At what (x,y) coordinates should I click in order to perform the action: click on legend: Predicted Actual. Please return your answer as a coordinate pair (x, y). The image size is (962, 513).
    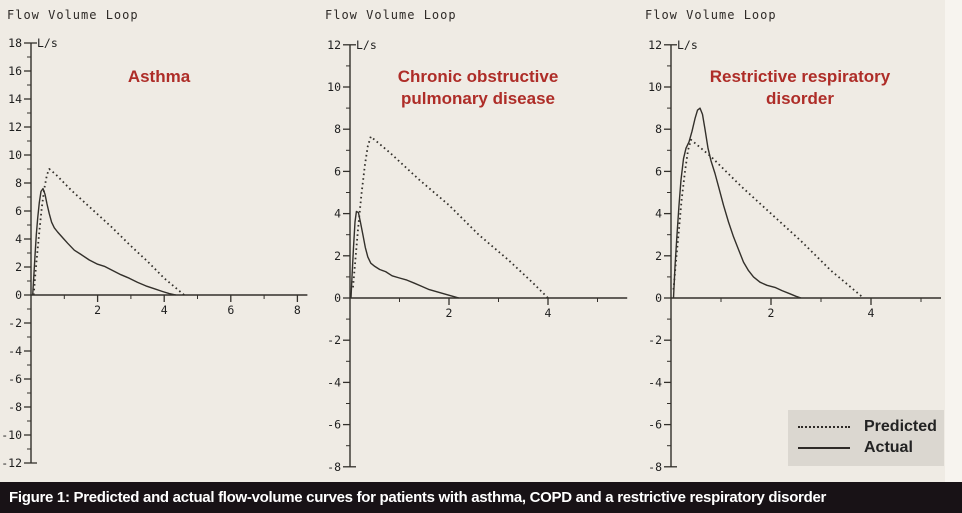
    Looking at the image, I should click on (866, 438).